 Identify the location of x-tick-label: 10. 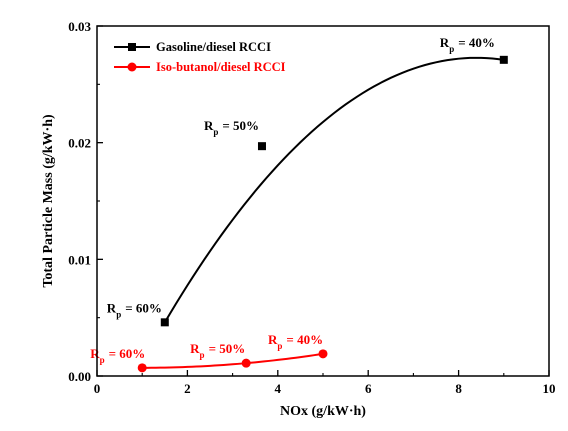
(549, 388).